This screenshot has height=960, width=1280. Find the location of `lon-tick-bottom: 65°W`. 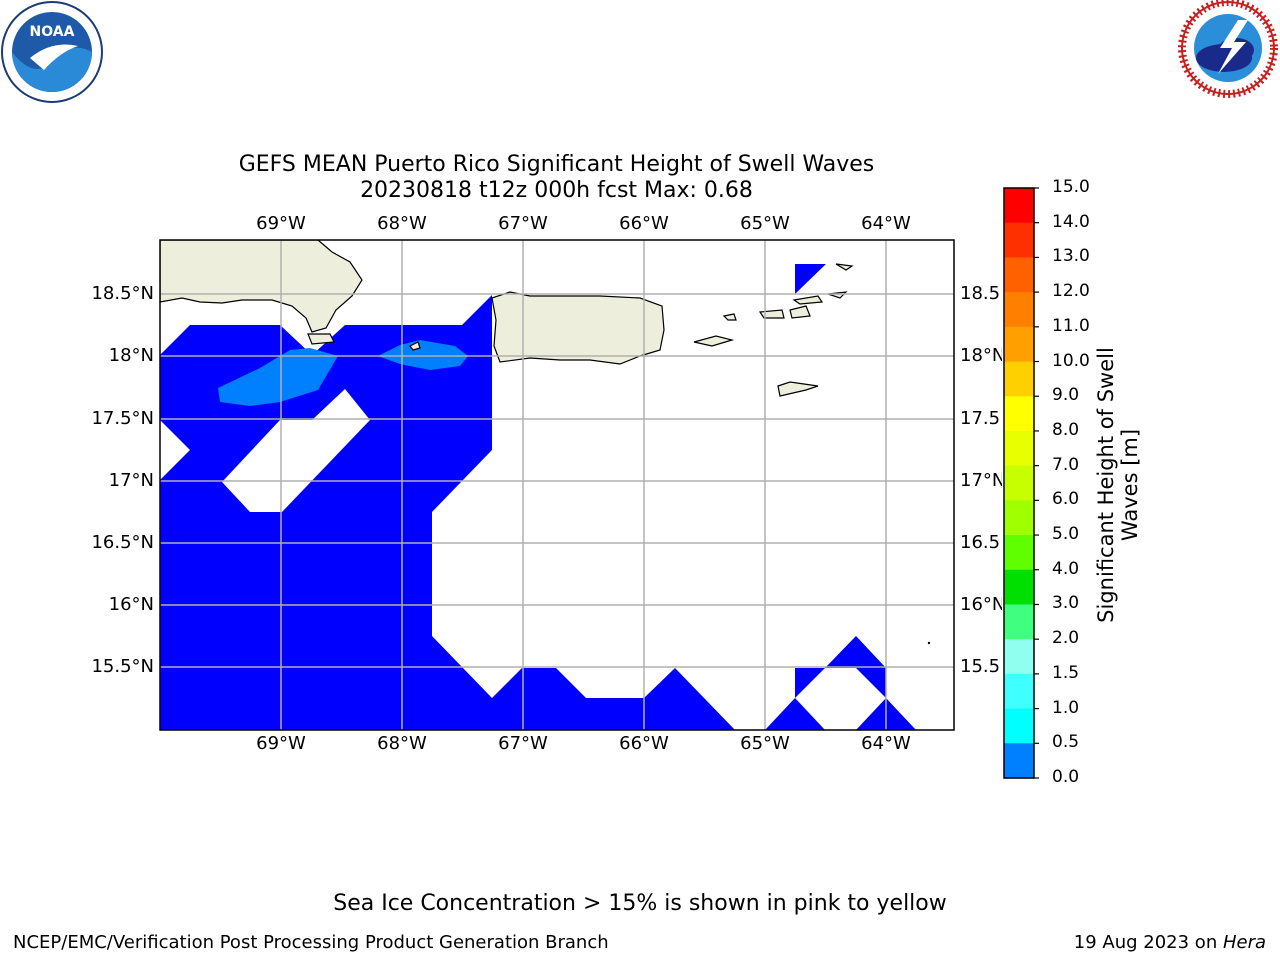

lon-tick-bottom: 65°W is located at coordinates (765, 743).